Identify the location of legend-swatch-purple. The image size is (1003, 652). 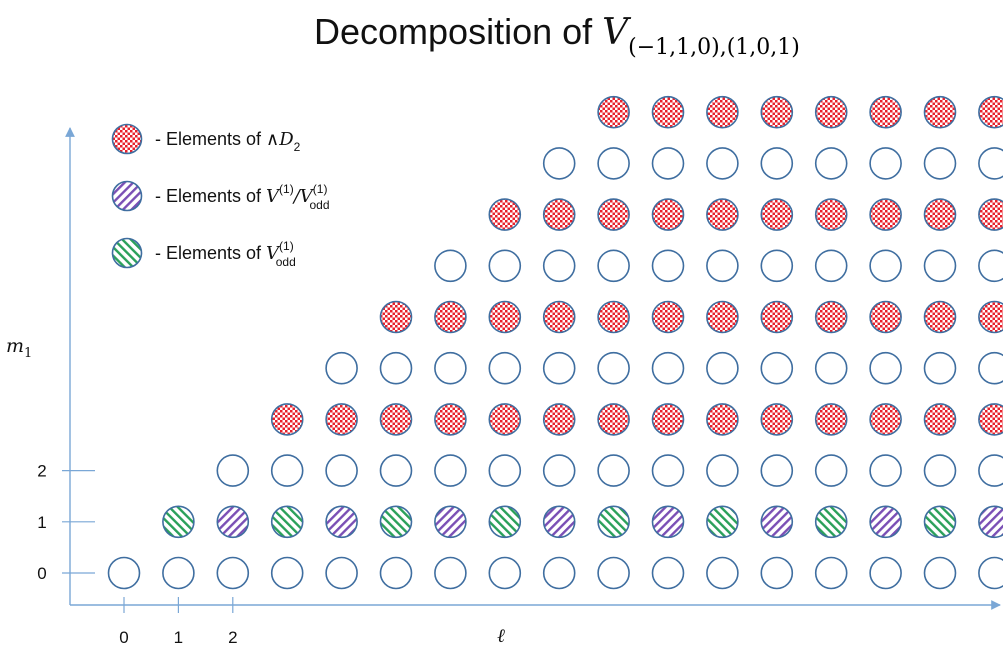
(127, 196).